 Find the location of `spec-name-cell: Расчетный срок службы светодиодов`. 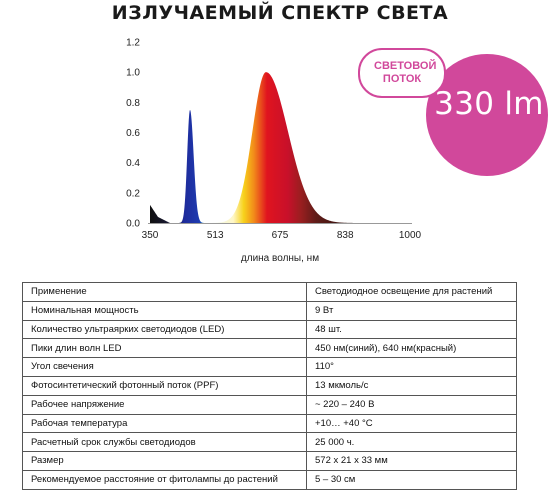

spec-name-cell: Расчетный срок службы светодиодов is located at coordinates (164, 442).